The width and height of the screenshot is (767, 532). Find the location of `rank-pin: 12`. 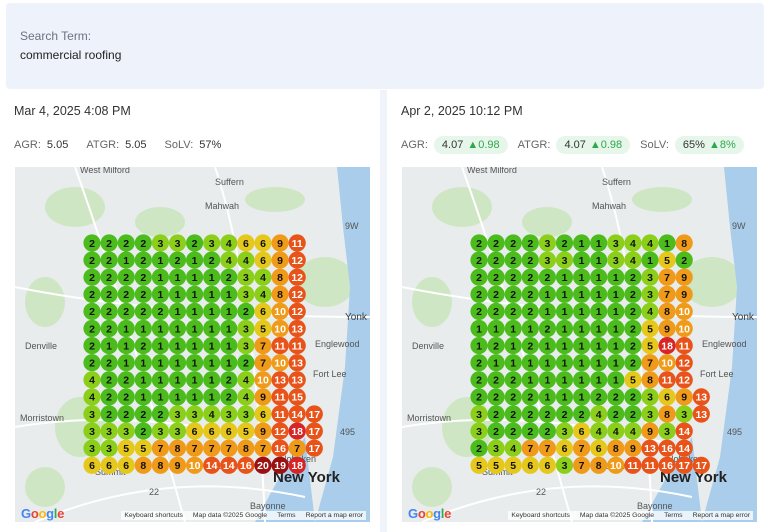

rank-pin: 12 is located at coordinates (297, 311).